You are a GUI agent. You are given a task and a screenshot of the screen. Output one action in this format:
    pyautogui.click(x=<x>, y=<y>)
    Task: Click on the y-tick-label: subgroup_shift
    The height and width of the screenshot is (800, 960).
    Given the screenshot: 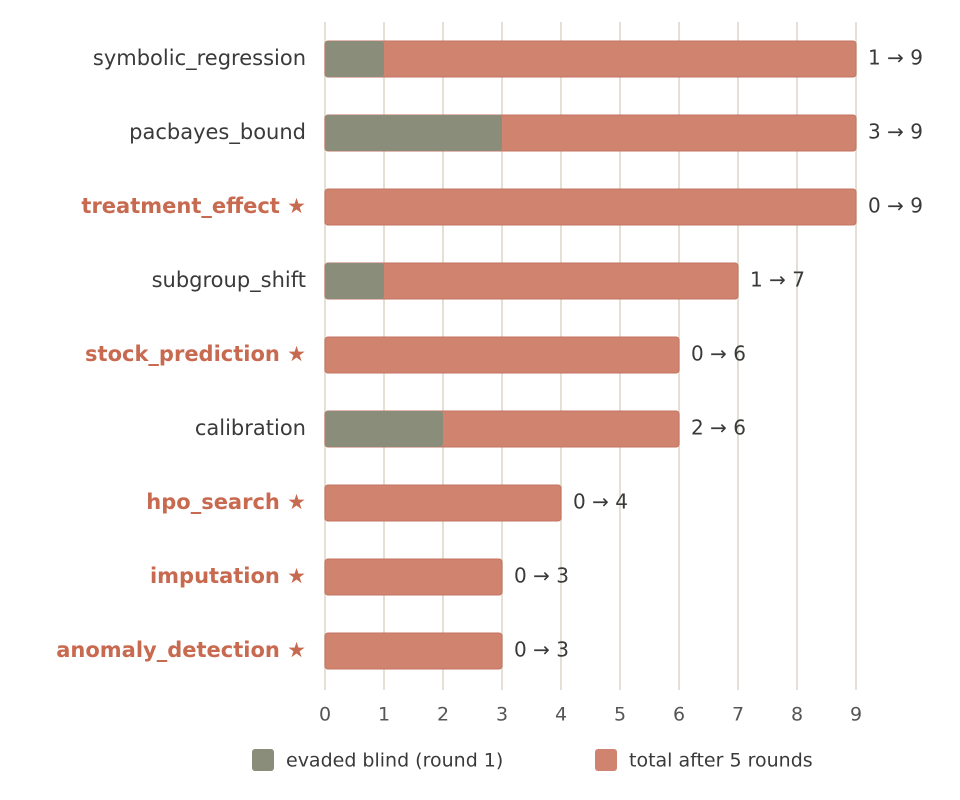 What is the action you would take?
    pyautogui.click(x=229, y=280)
    